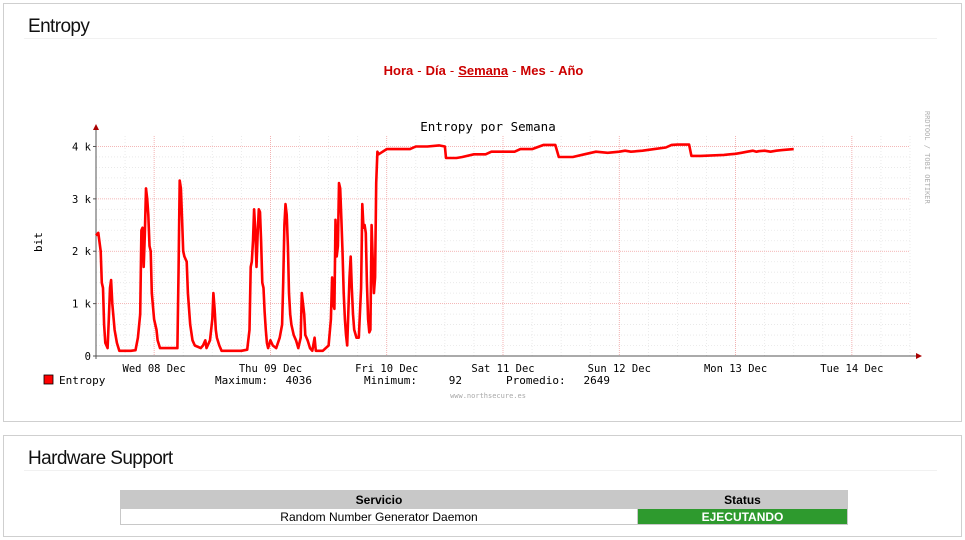  What do you see at coordinates (96, 127) in the screenshot?
I see `y-axis-arrow` at bounding box center [96, 127].